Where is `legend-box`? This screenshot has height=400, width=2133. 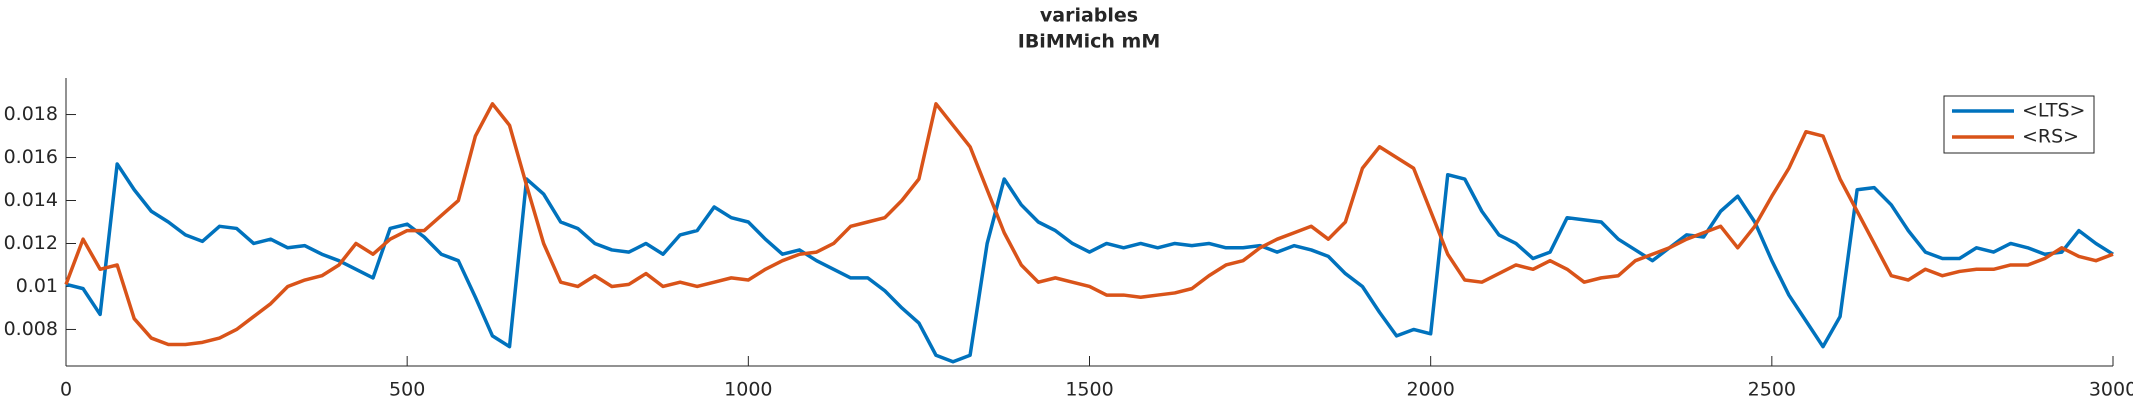
legend-box is located at coordinates (2019, 124).